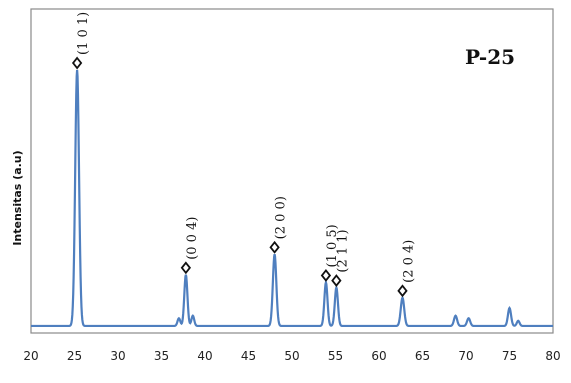 The height and width of the screenshot is (383, 571). Describe the element at coordinates (74, 356) in the screenshot. I see `x-tick-label-25: 25` at that location.